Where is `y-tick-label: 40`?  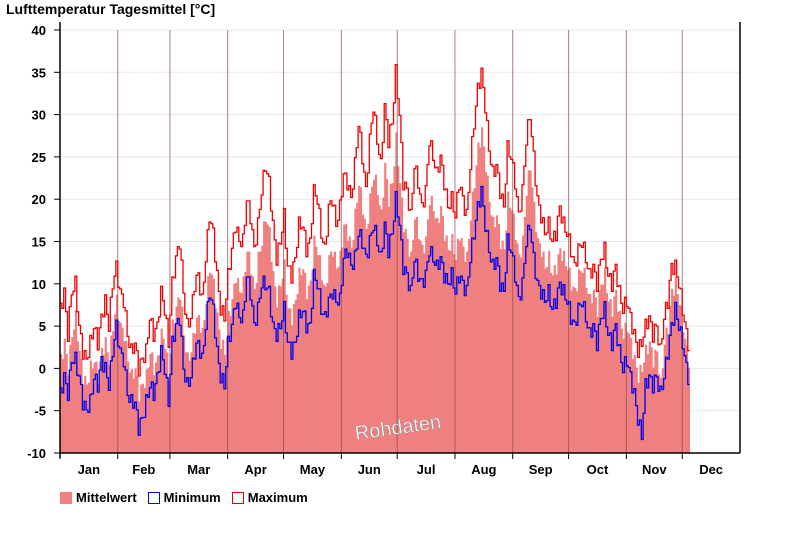 y-tick-label: 40 is located at coordinates (39, 30).